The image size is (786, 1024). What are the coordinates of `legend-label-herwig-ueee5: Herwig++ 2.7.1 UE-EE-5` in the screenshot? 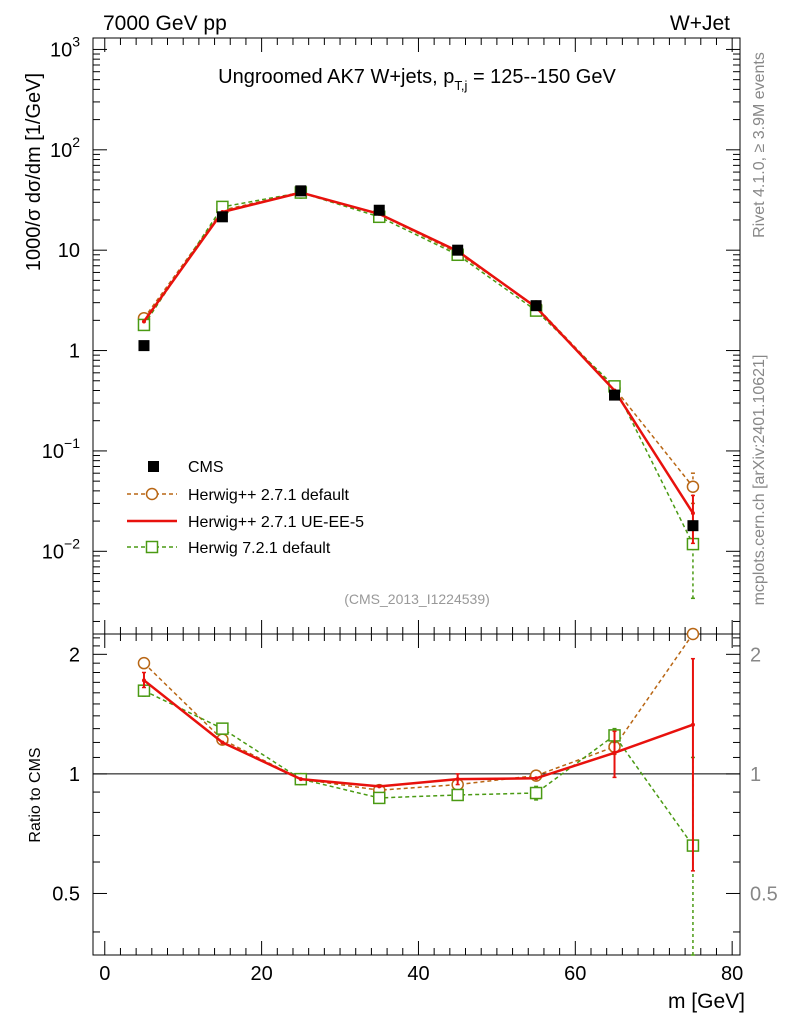 It's located at (276, 522).